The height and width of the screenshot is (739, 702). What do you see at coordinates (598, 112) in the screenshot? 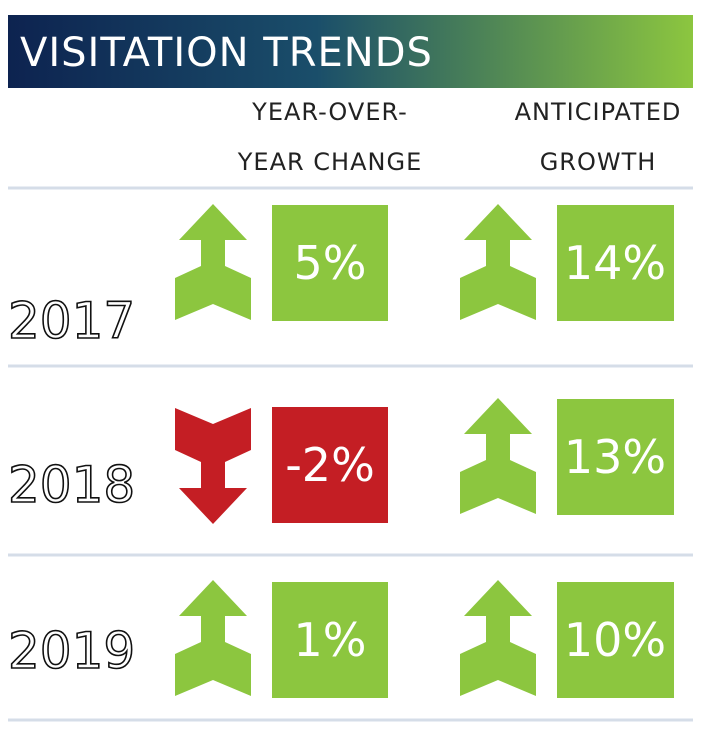
I see `column-header: ANTICIPATED` at bounding box center [598, 112].